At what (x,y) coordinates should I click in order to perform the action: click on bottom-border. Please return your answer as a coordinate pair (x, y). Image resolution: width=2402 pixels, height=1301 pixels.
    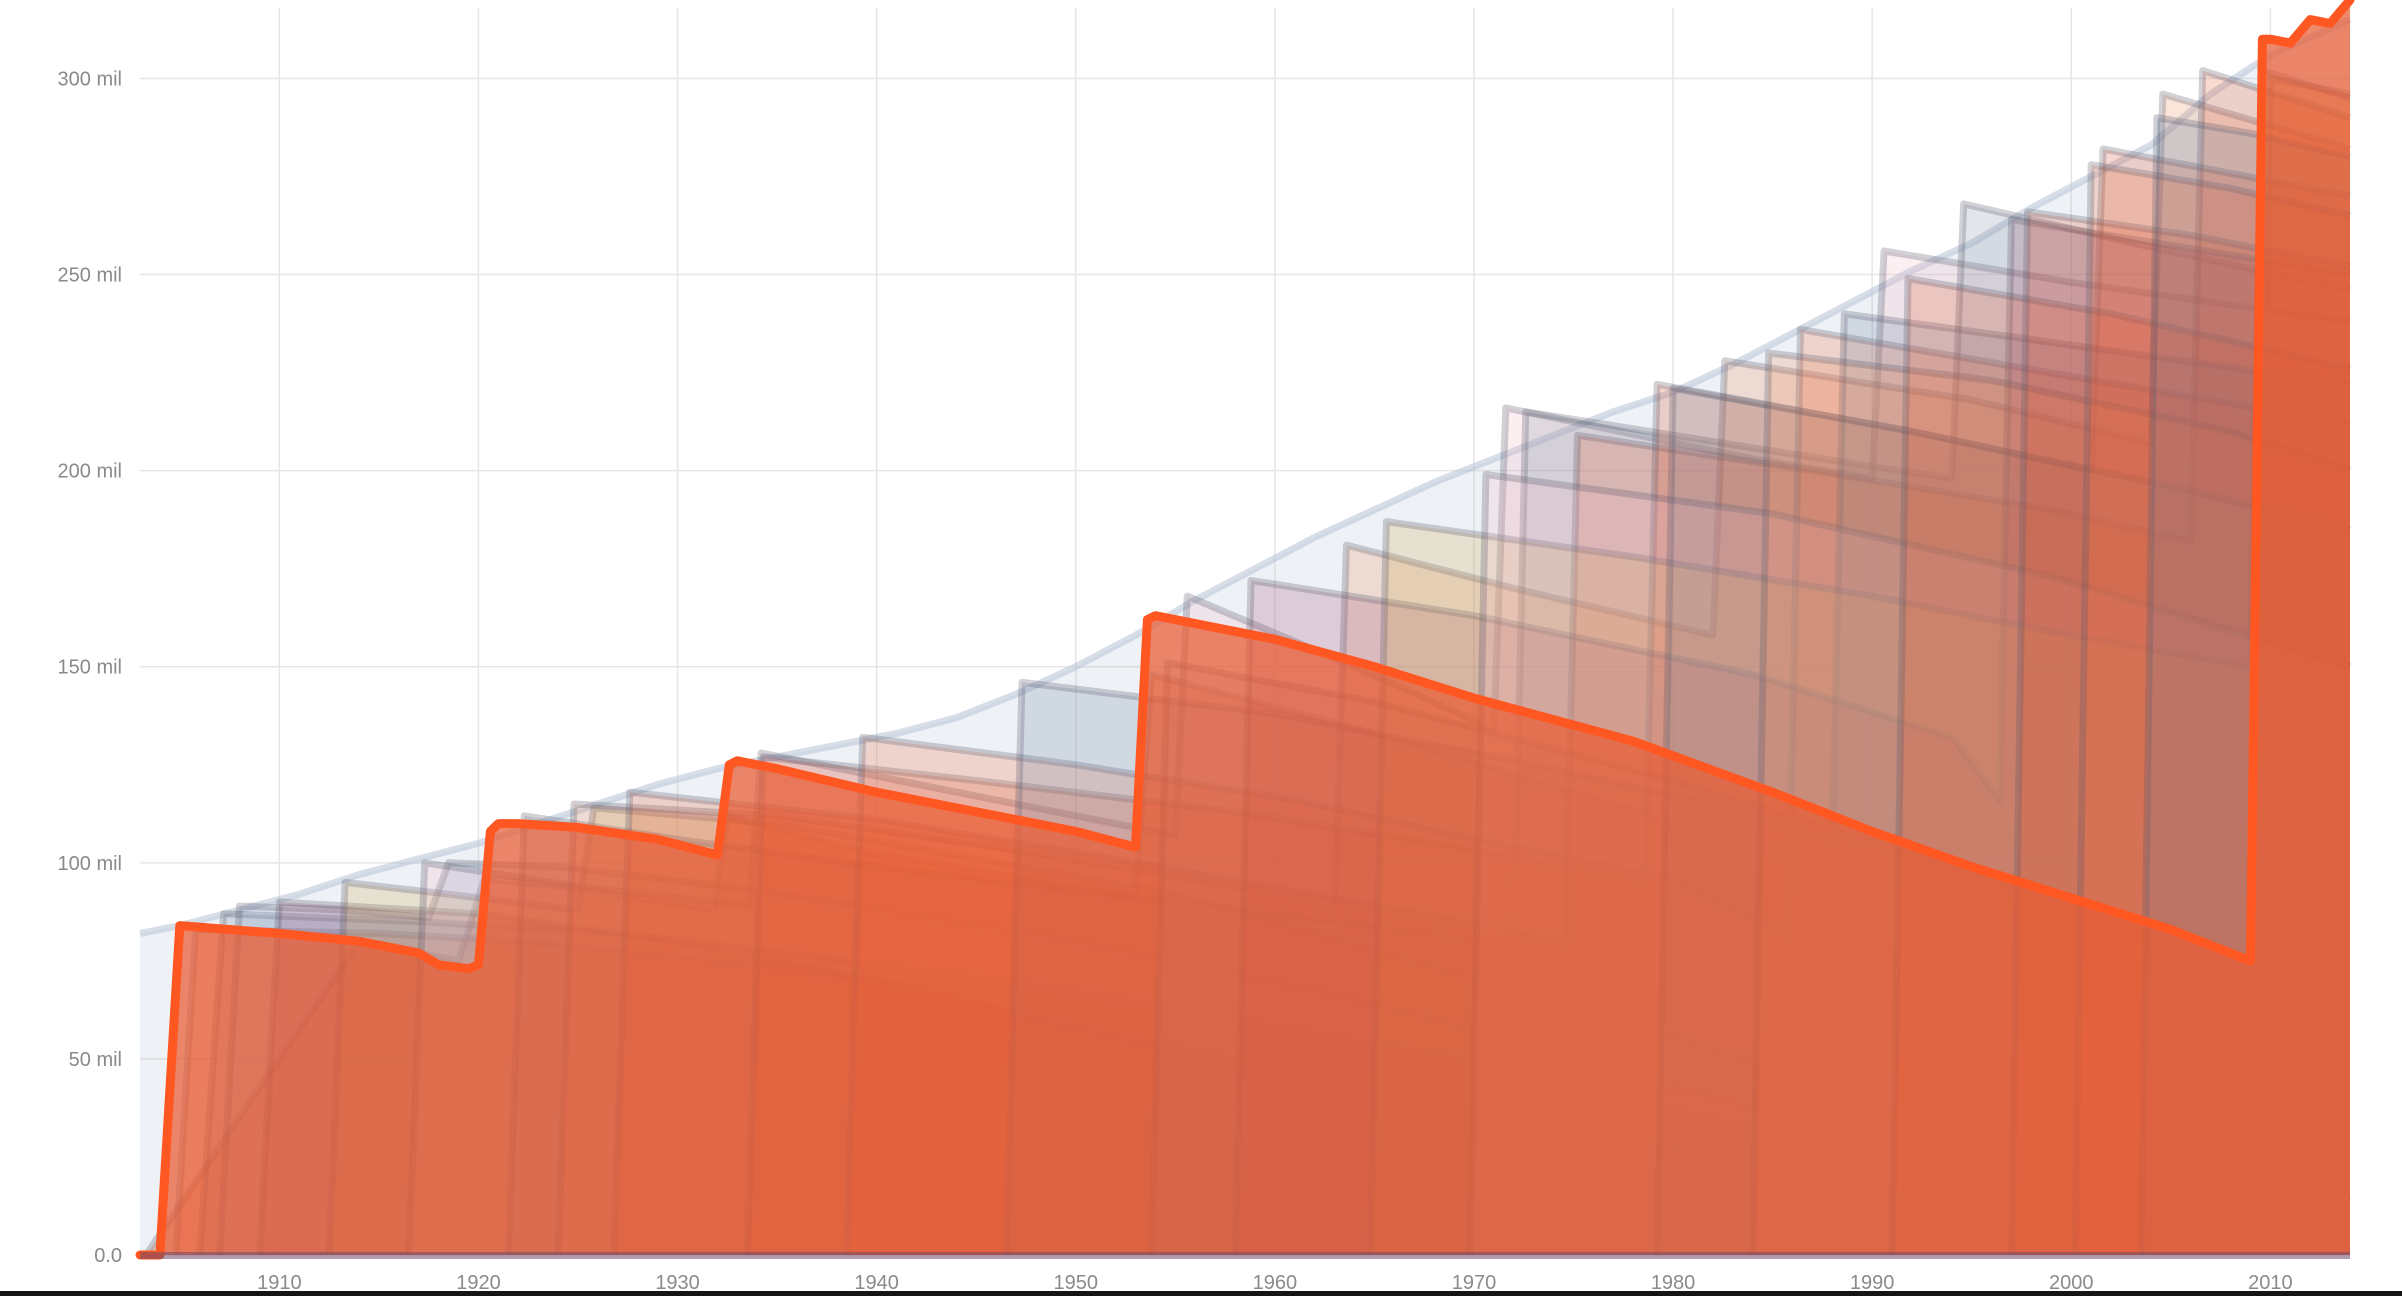
    Looking at the image, I should click on (1201, 1293).